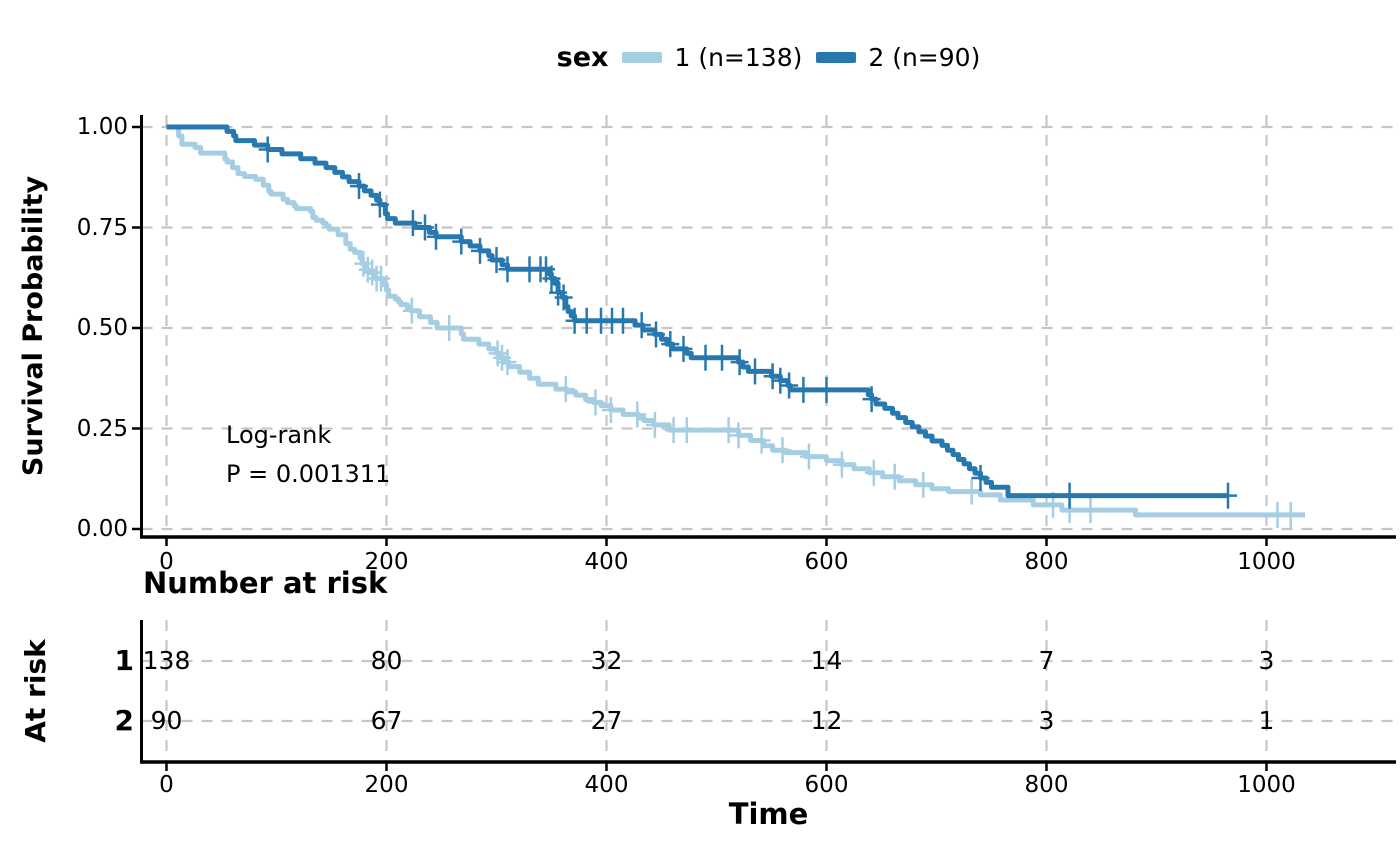 The image size is (1400, 866). Describe the element at coordinates (826, 720) in the screenshot. I see `risk-count-row2: 12` at that location.